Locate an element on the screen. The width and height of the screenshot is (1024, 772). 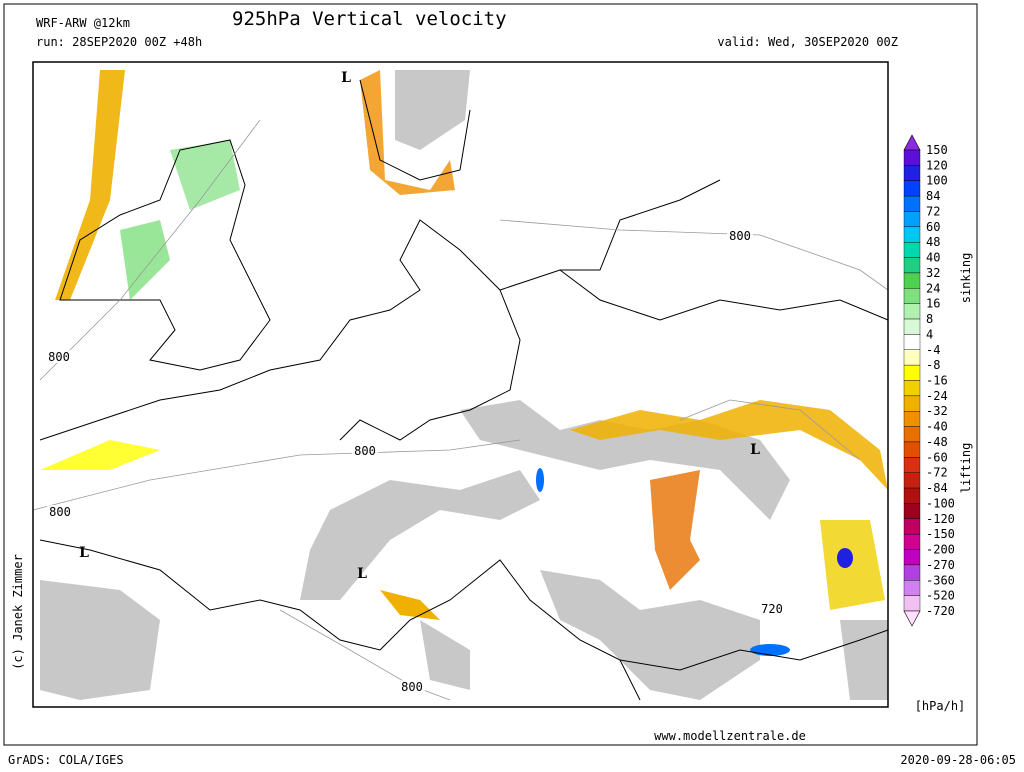
timestamp: 2020-09-28-06:05 is located at coordinates (958, 760).